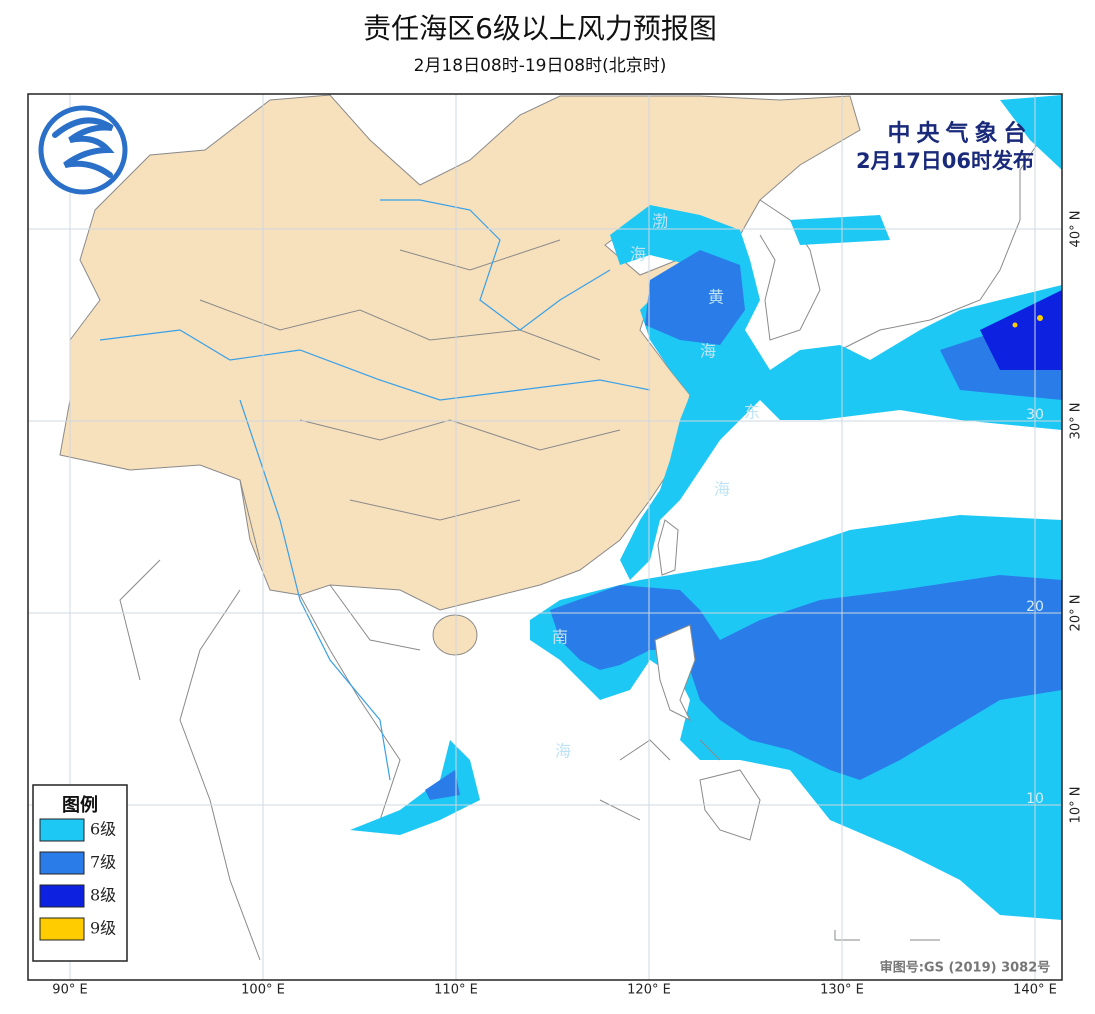 The width and height of the screenshot is (1095, 1014). Describe the element at coordinates (1076, 421) in the screenshot. I see `lat-label: 30° N` at that location.